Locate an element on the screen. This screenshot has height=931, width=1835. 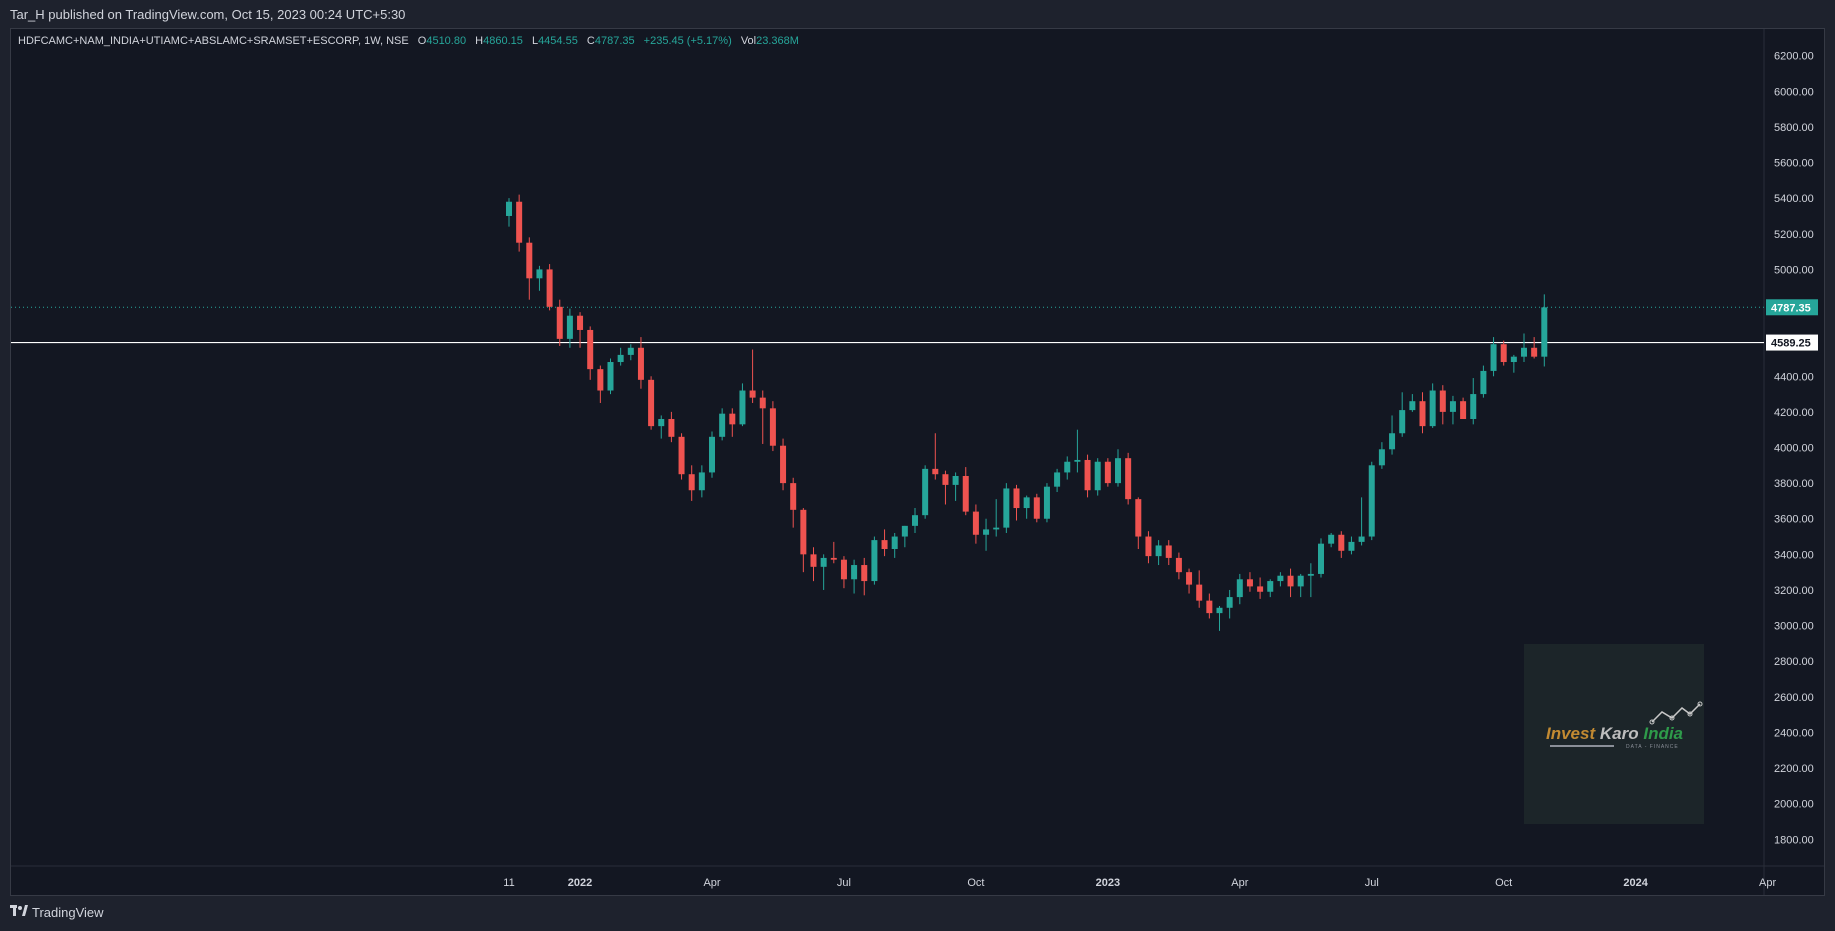
price-tick-label: 2800.00 is located at coordinates (1794, 662).